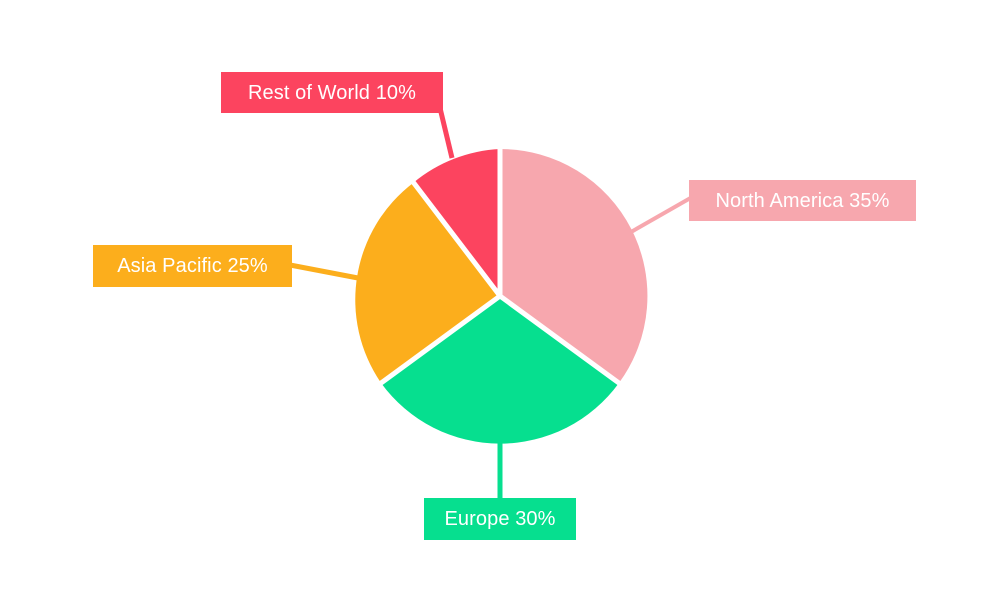  What do you see at coordinates (574, 265) in the screenshot?
I see `pie-slice-north-america` at bounding box center [574, 265].